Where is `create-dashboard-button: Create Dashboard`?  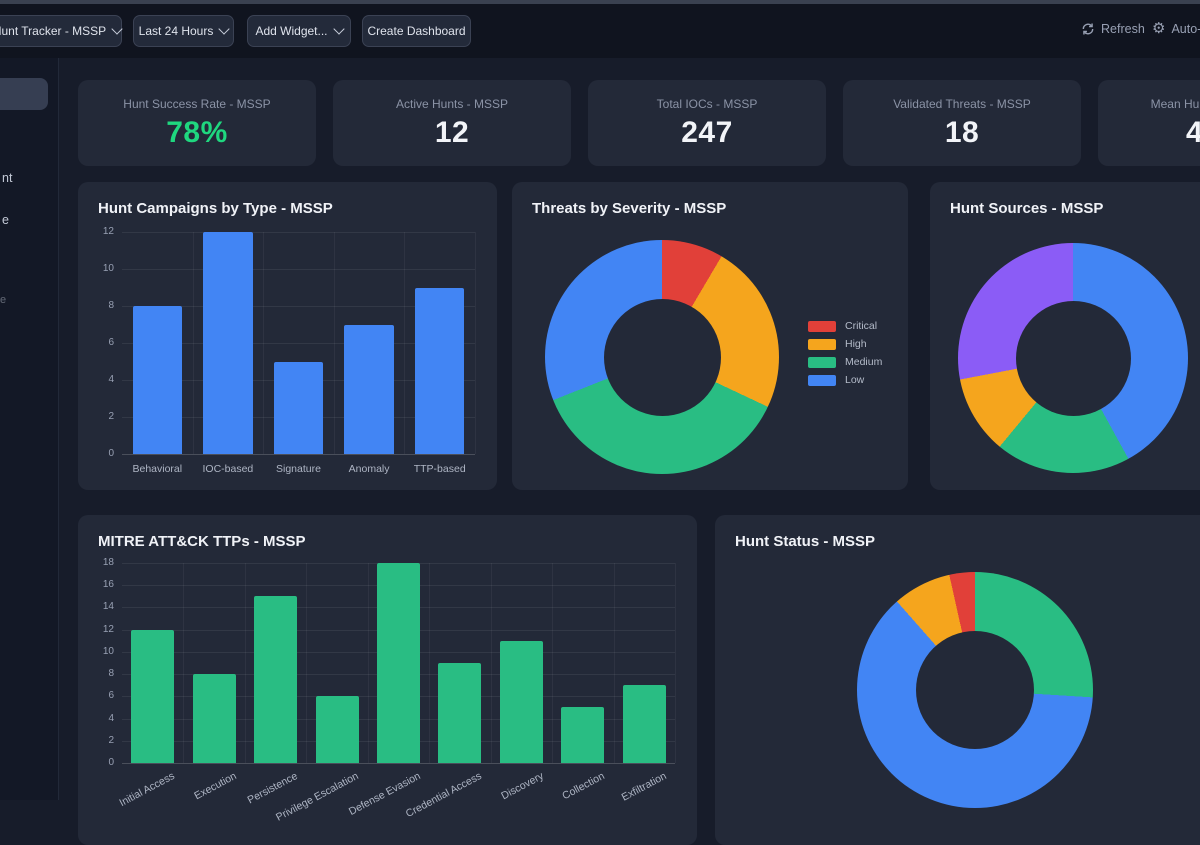 create-dashboard-button: Create Dashboard is located at coordinates (416, 31).